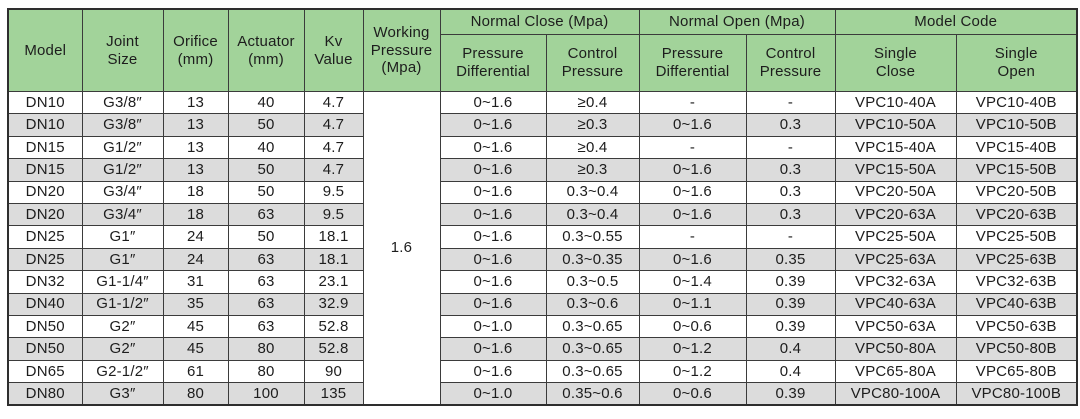 The image size is (1080, 419). I want to click on header-no-pressure-differential: Pressure Differential, so click(692, 63).